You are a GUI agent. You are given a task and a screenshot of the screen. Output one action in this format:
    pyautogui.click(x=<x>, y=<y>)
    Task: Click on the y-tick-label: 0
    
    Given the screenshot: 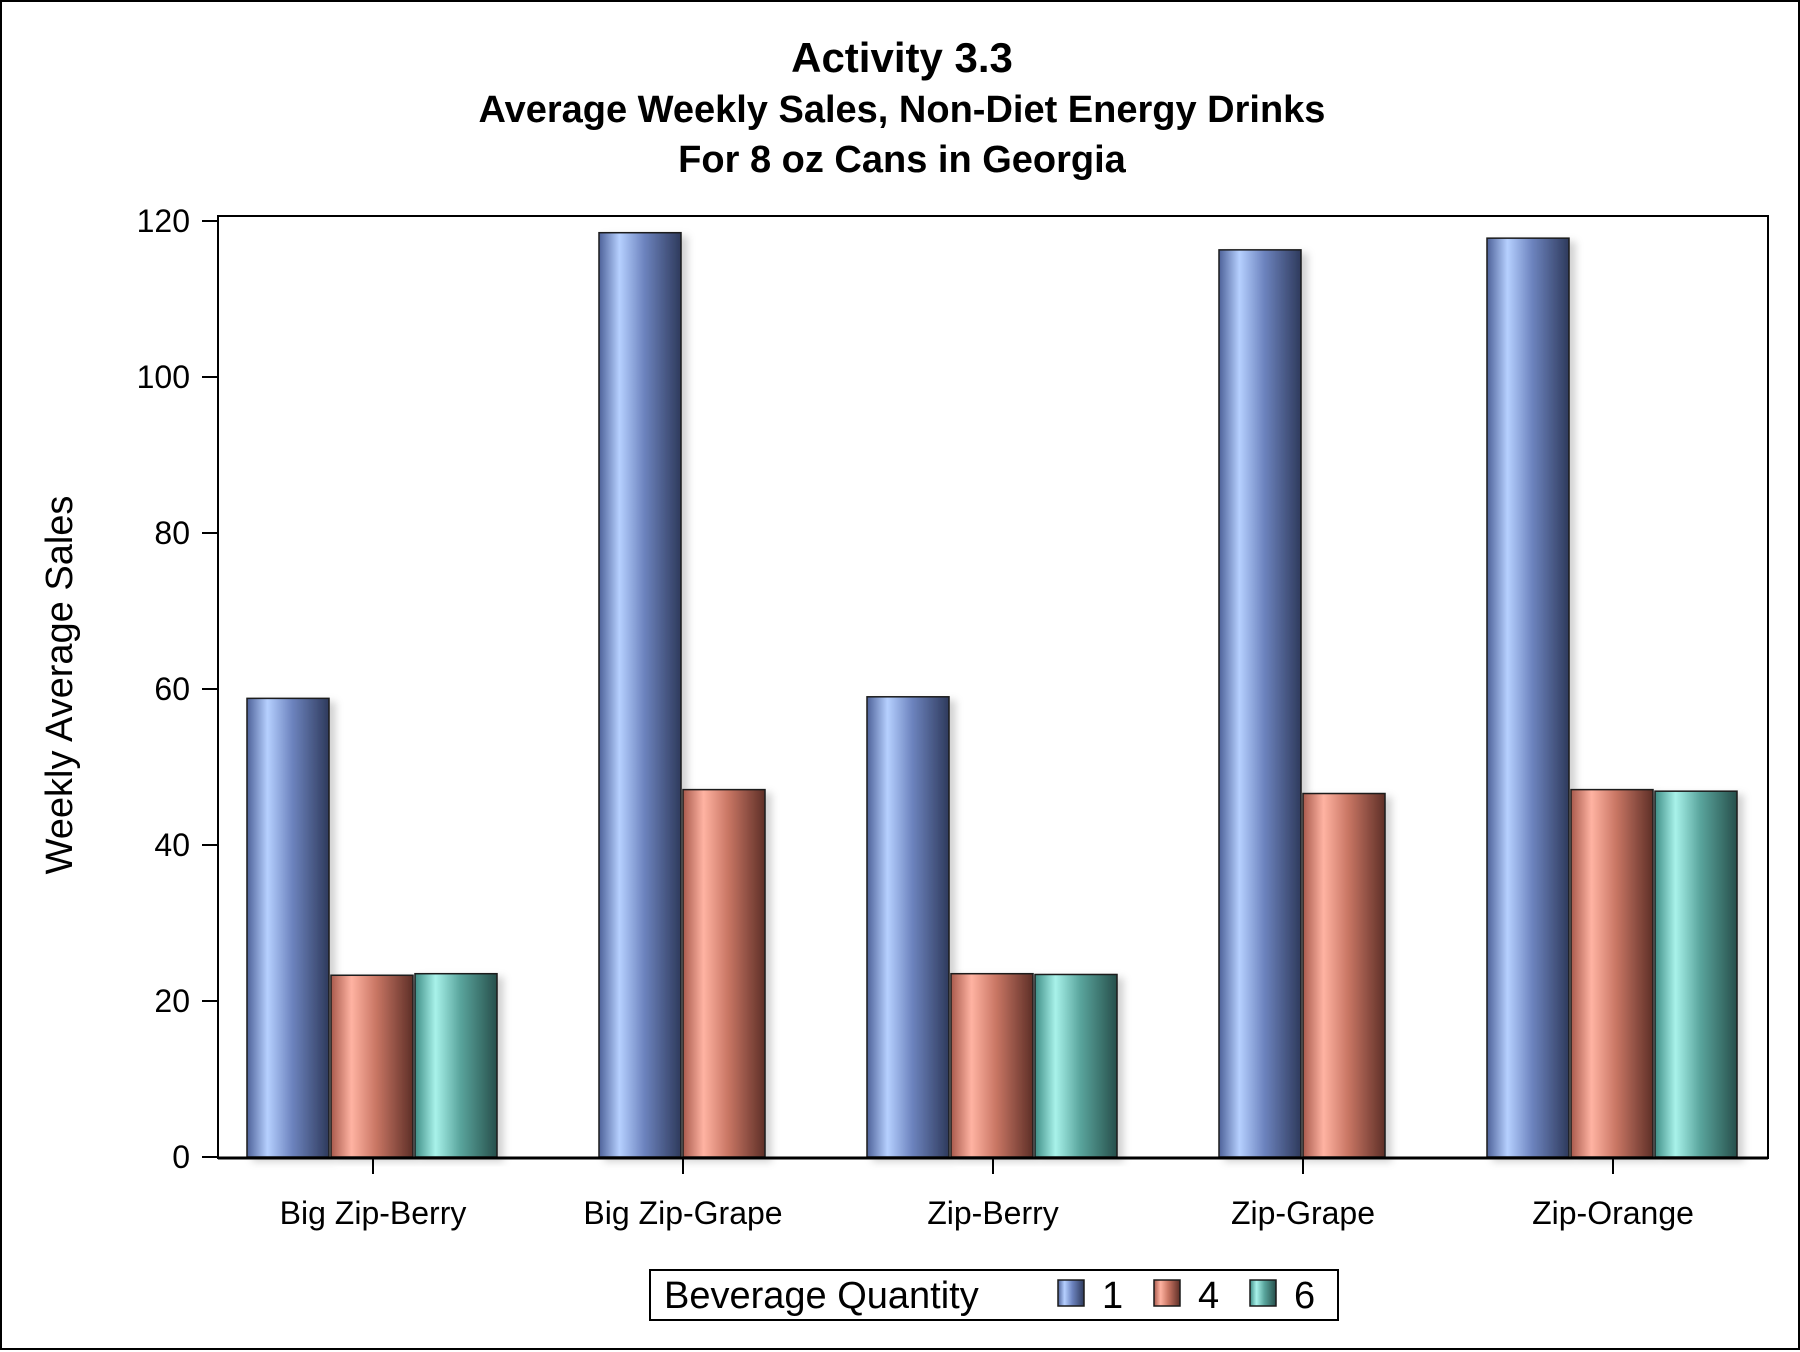 What is the action you would take?
    pyautogui.click(x=181, y=1157)
    